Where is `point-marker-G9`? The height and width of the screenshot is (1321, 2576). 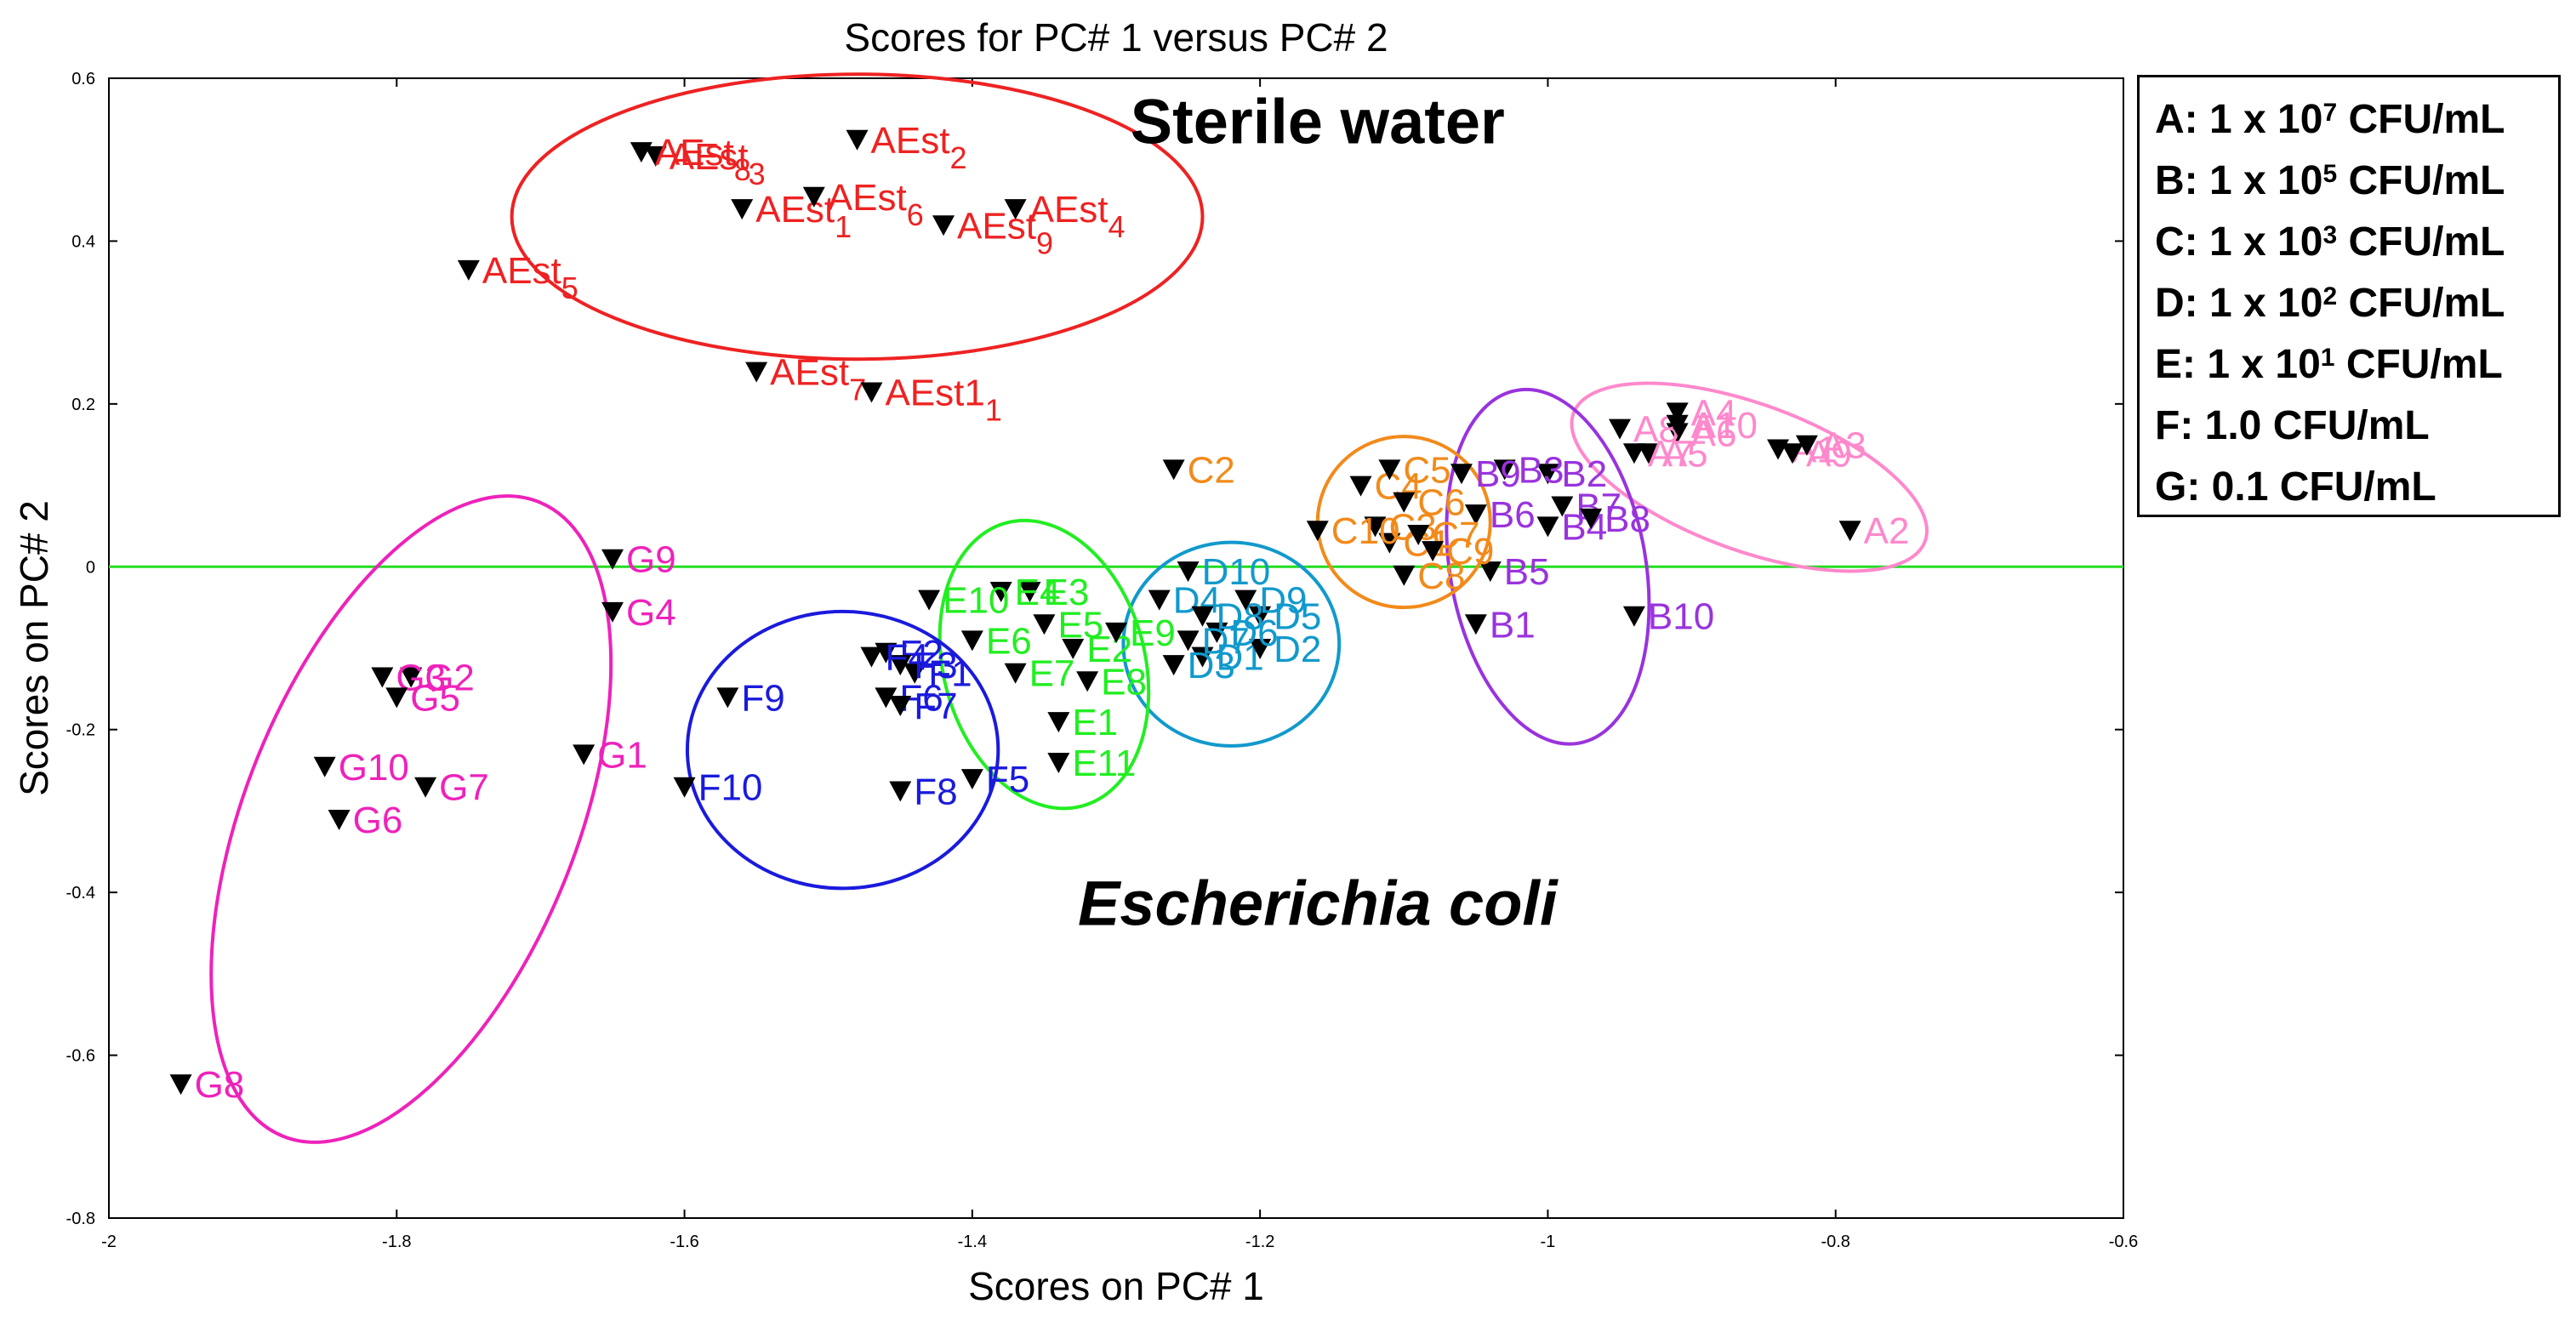 point-marker-G9 is located at coordinates (613, 559).